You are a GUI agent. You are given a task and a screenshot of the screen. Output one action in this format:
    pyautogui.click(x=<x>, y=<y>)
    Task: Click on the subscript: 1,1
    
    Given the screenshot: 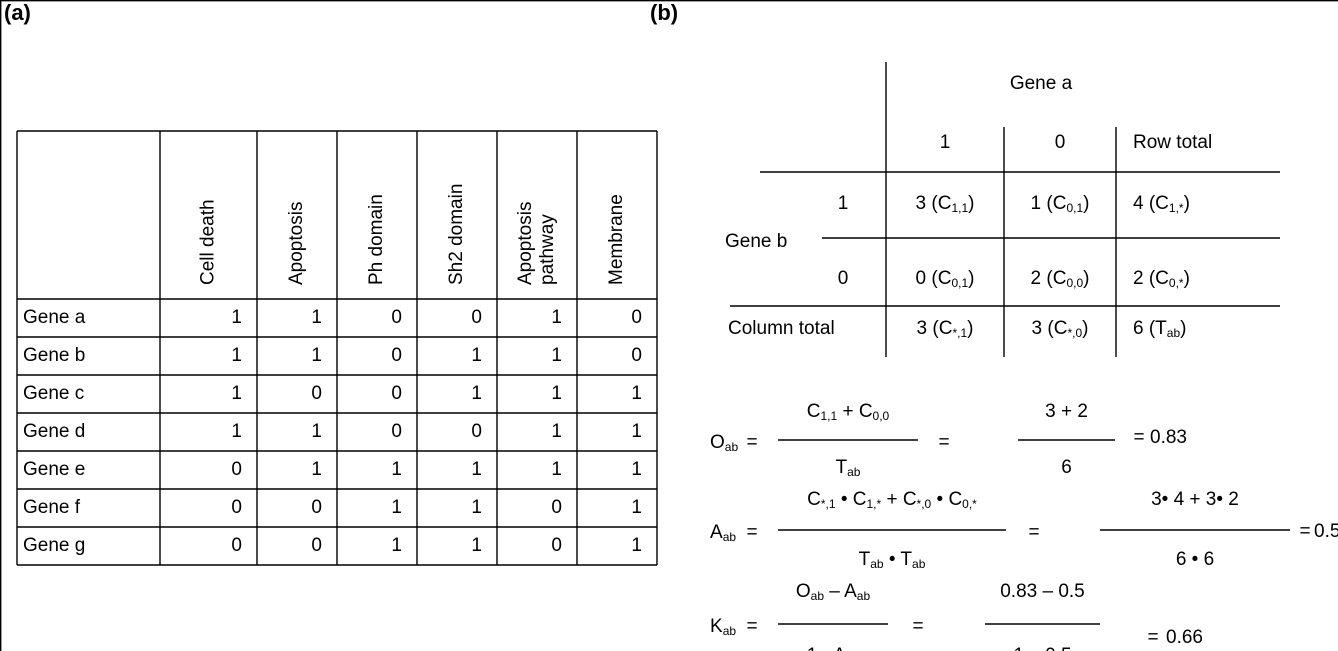 What is the action you would take?
    pyautogui.click(x=828, y=416)
    